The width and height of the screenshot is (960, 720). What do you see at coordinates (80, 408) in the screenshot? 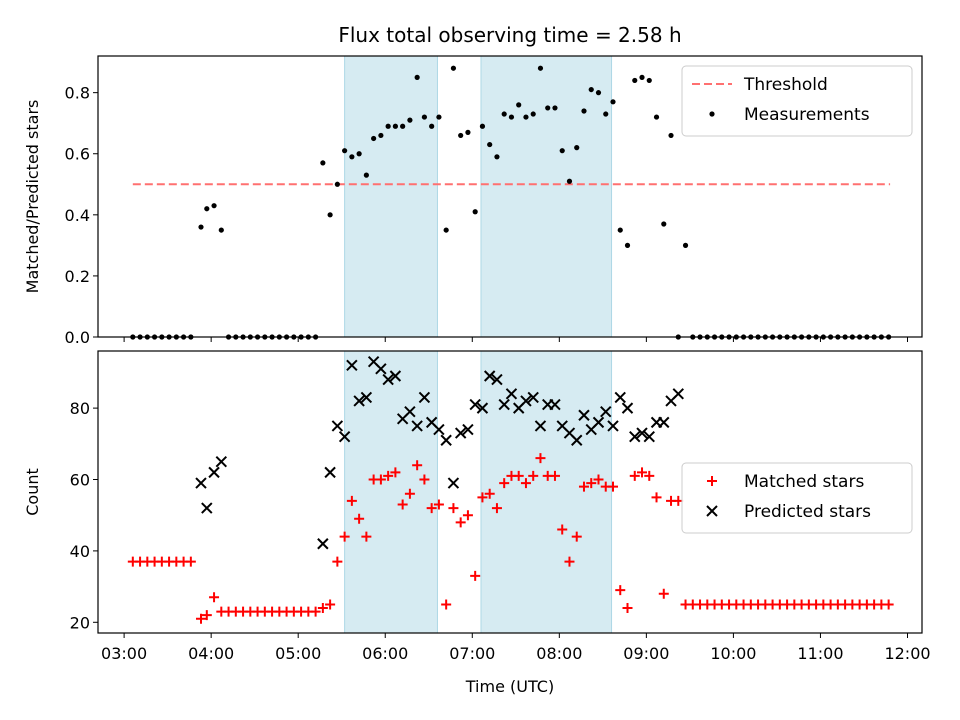
I see `y-tick-label: 80` at bounding box center [80, 408].